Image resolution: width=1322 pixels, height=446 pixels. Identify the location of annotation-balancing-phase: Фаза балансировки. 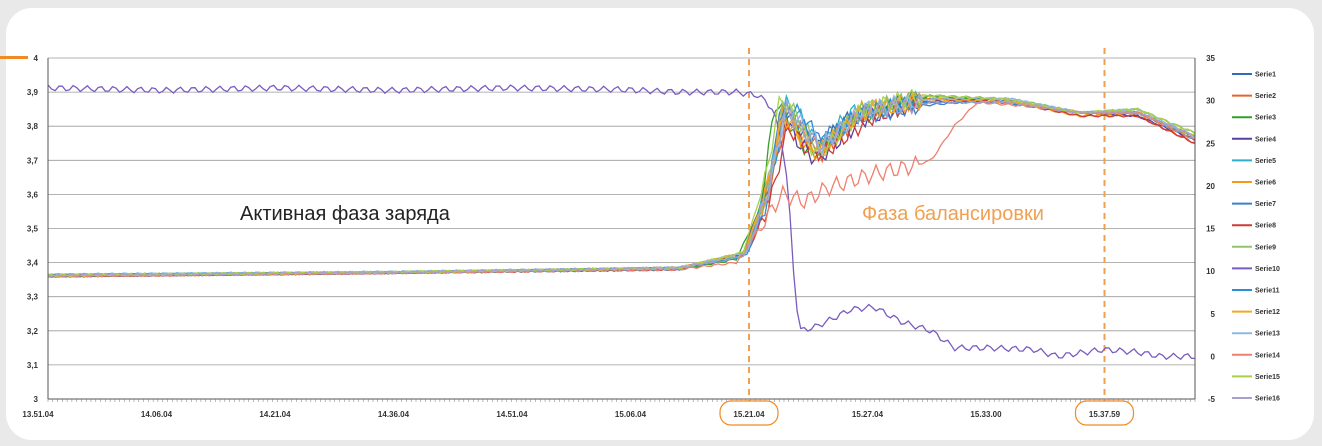
(953, 214).